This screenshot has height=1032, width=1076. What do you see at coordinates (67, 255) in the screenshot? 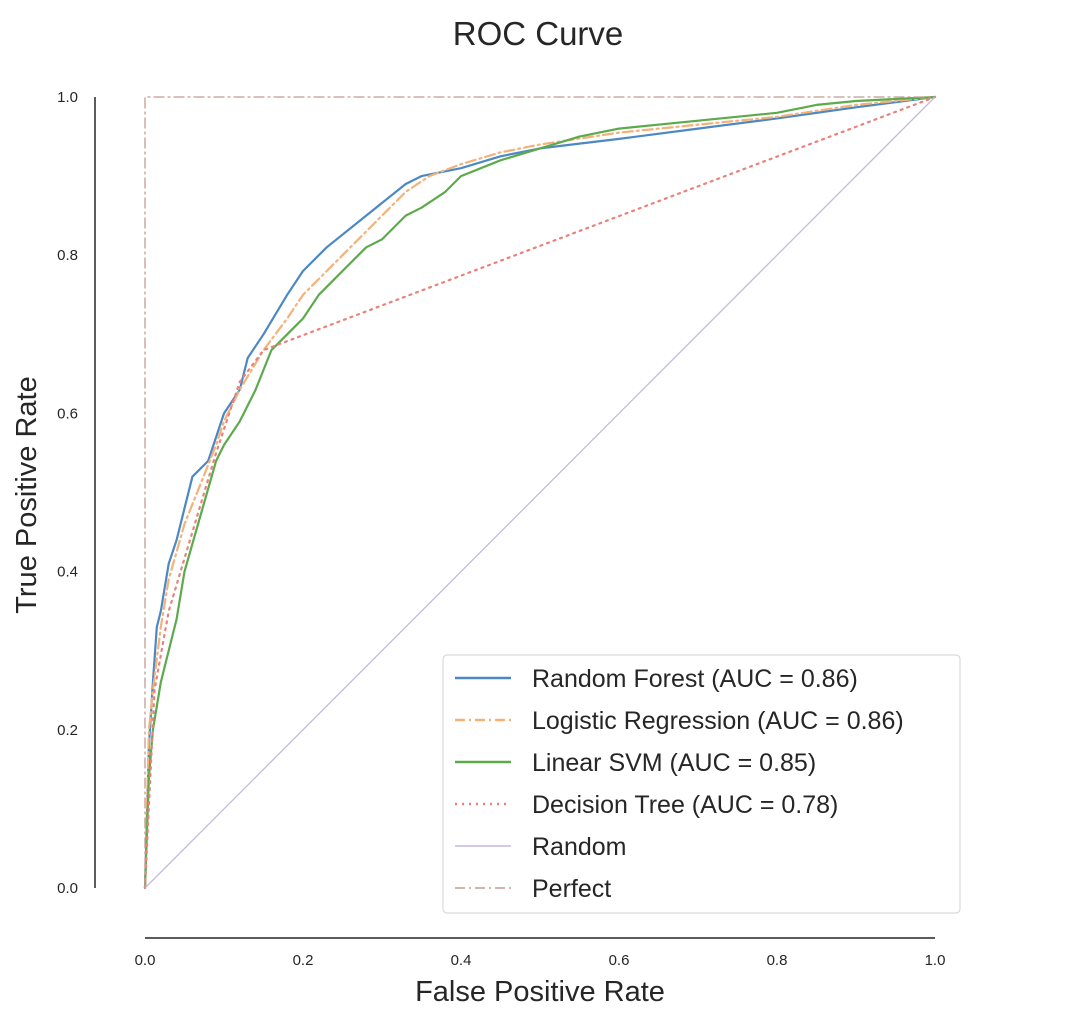
I see `y-tick-label: 0.8` at bounding box center [67, 255].